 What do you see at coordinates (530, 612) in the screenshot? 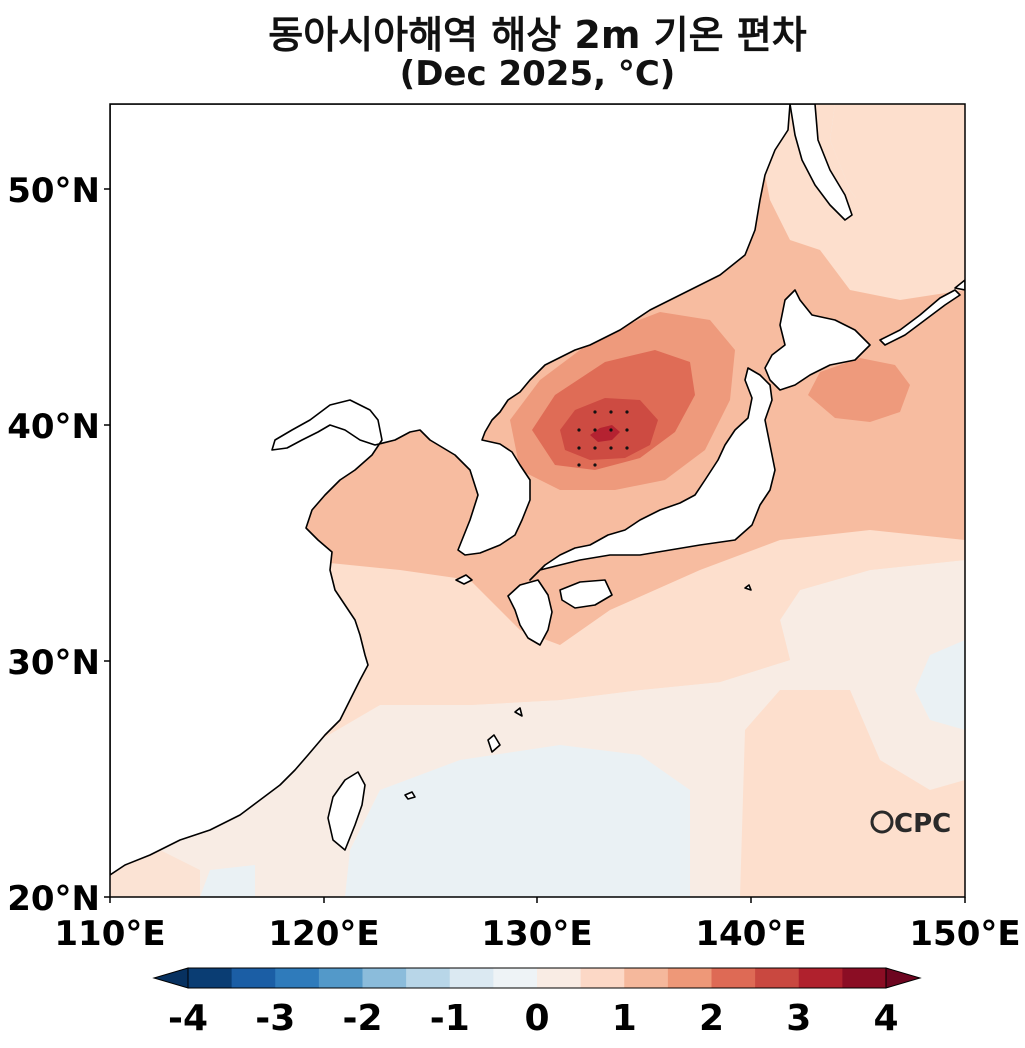
I see `land-kyushu` at bounding box center [530, 612].